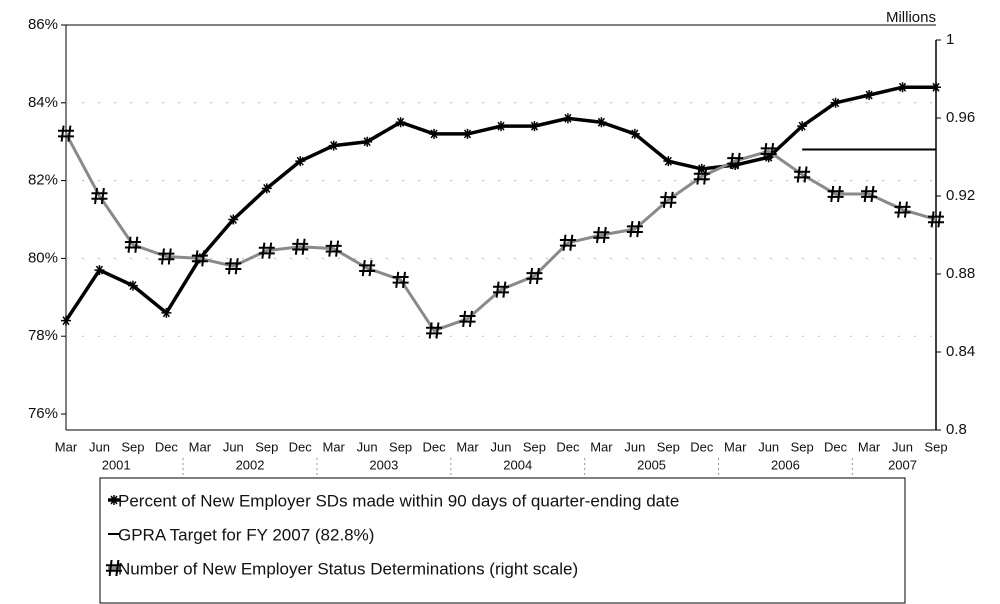  Describe the element at coordinates (960, 117) in the screenshot. I see `y2-tick-label: 0.96` at that location.